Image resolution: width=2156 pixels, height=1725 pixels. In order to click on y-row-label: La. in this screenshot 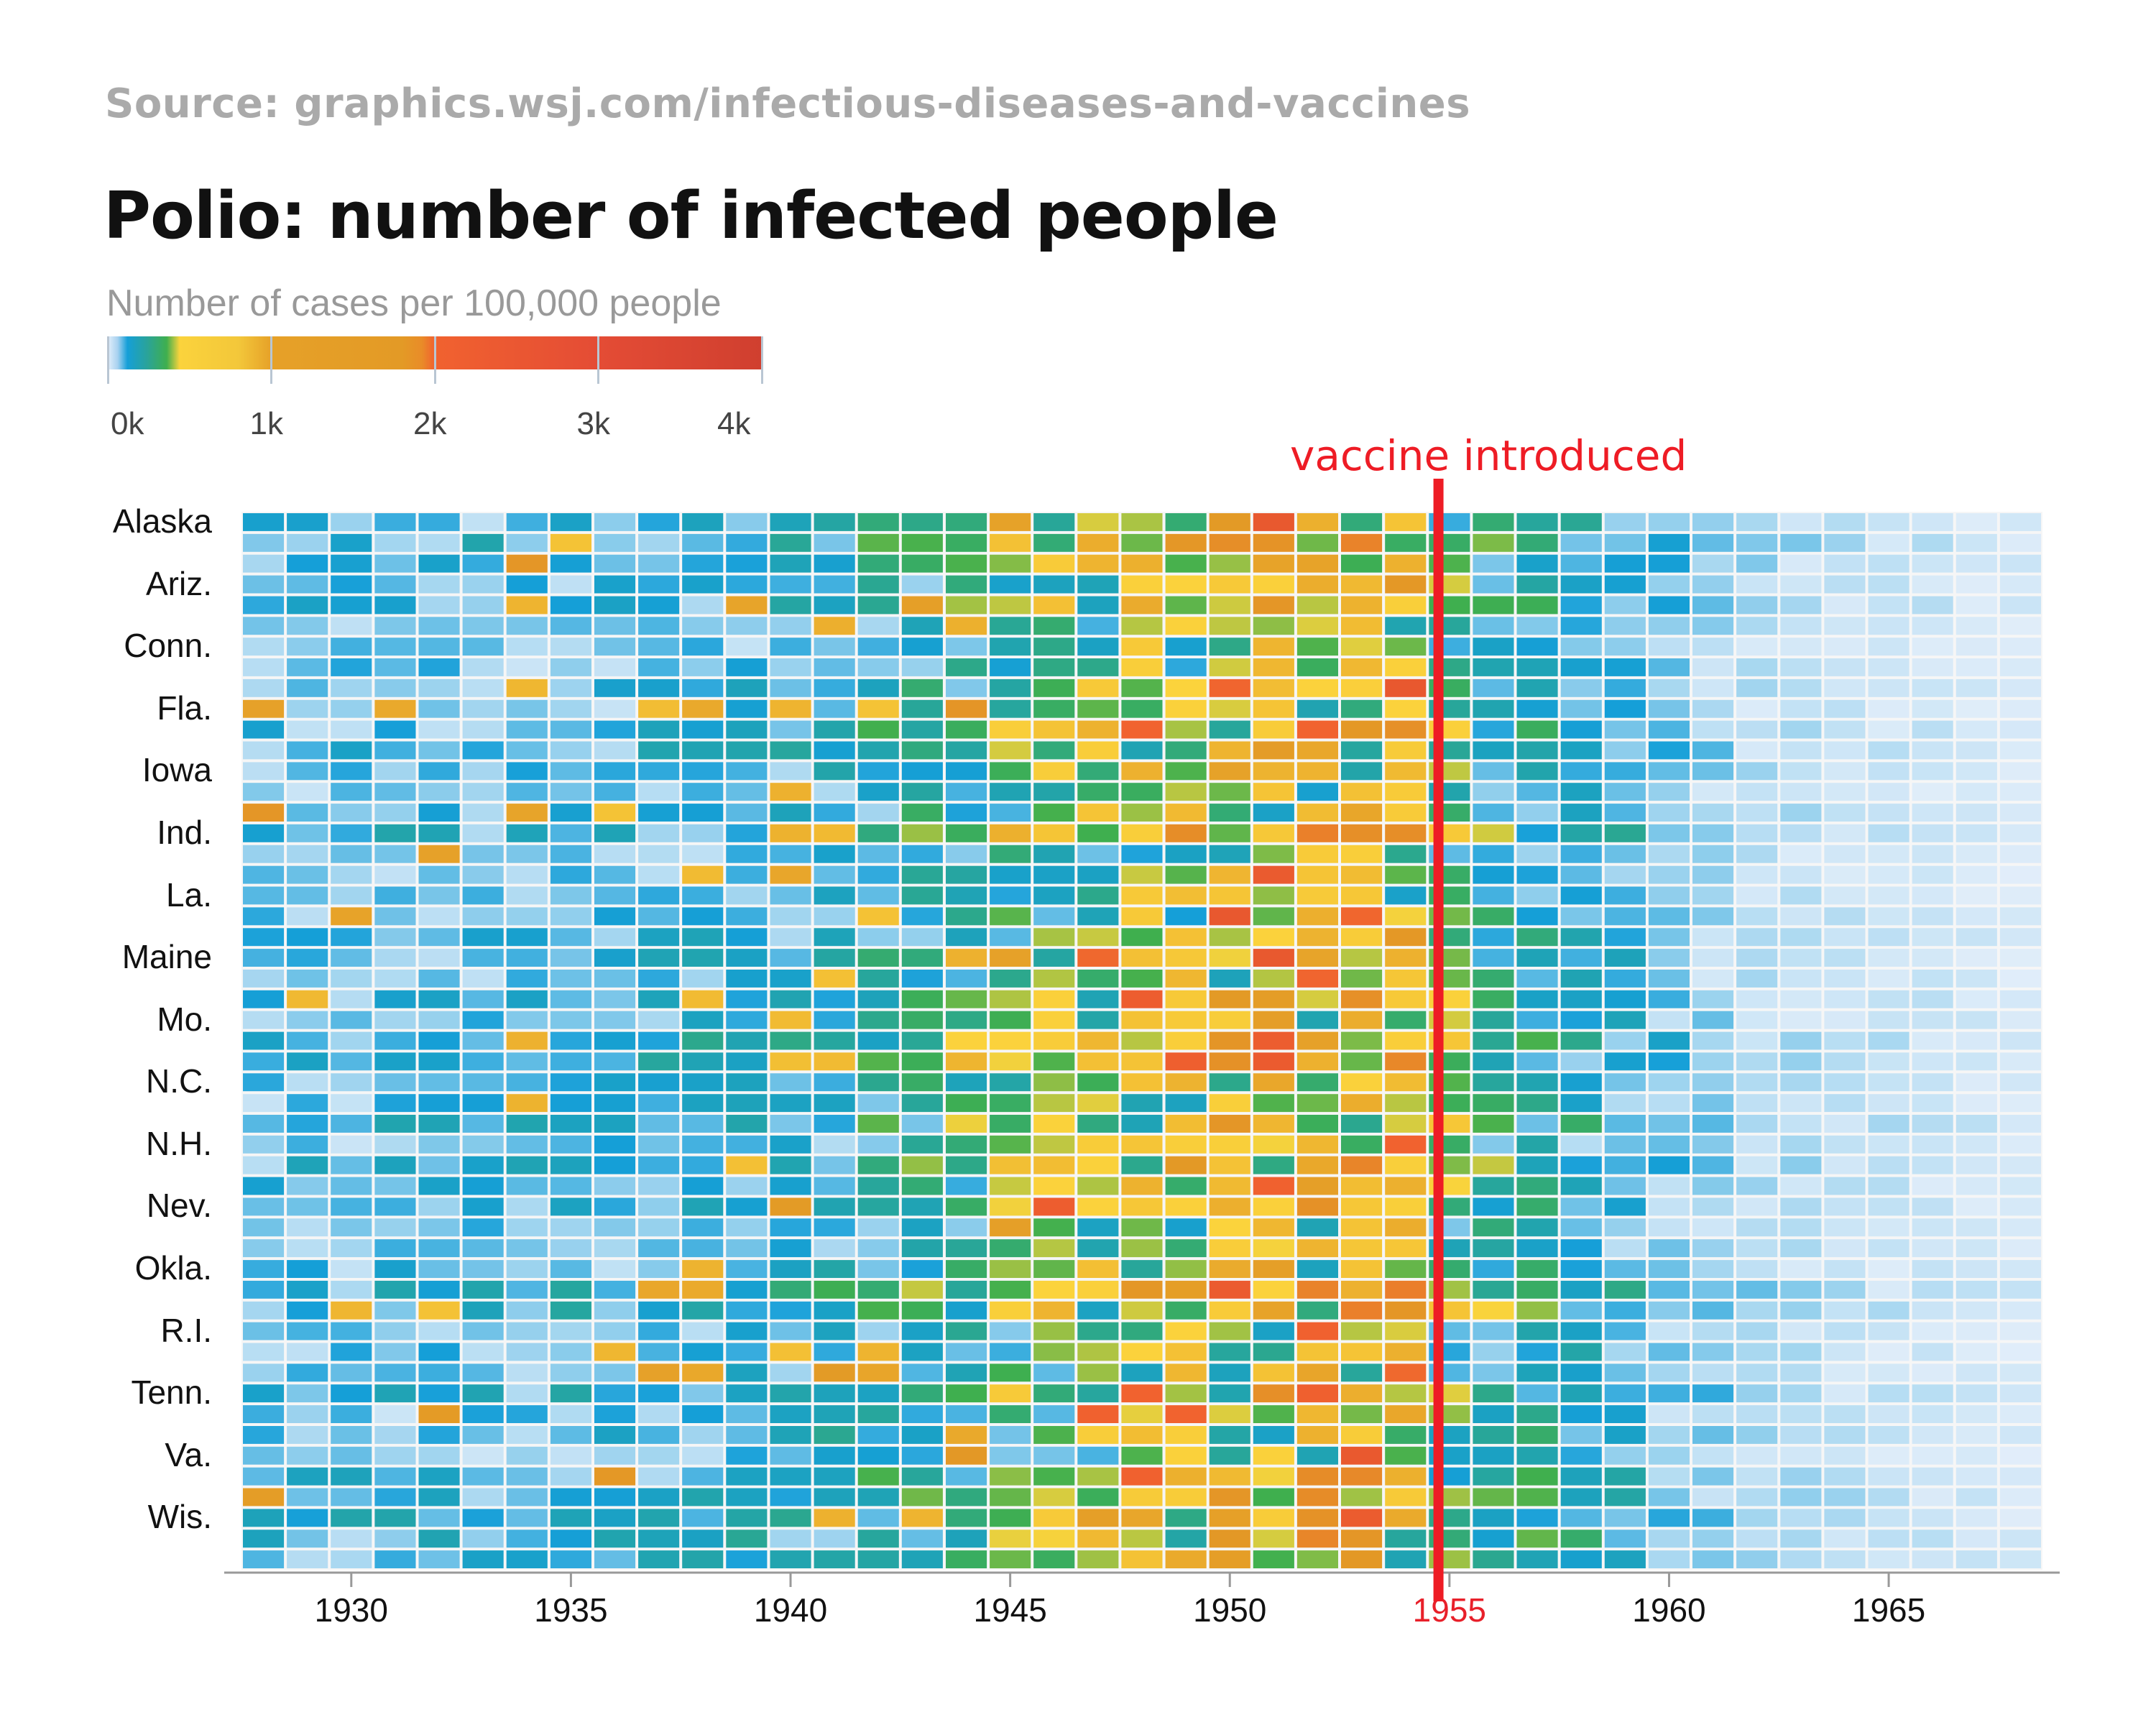, I will do `click(189, 894)`.